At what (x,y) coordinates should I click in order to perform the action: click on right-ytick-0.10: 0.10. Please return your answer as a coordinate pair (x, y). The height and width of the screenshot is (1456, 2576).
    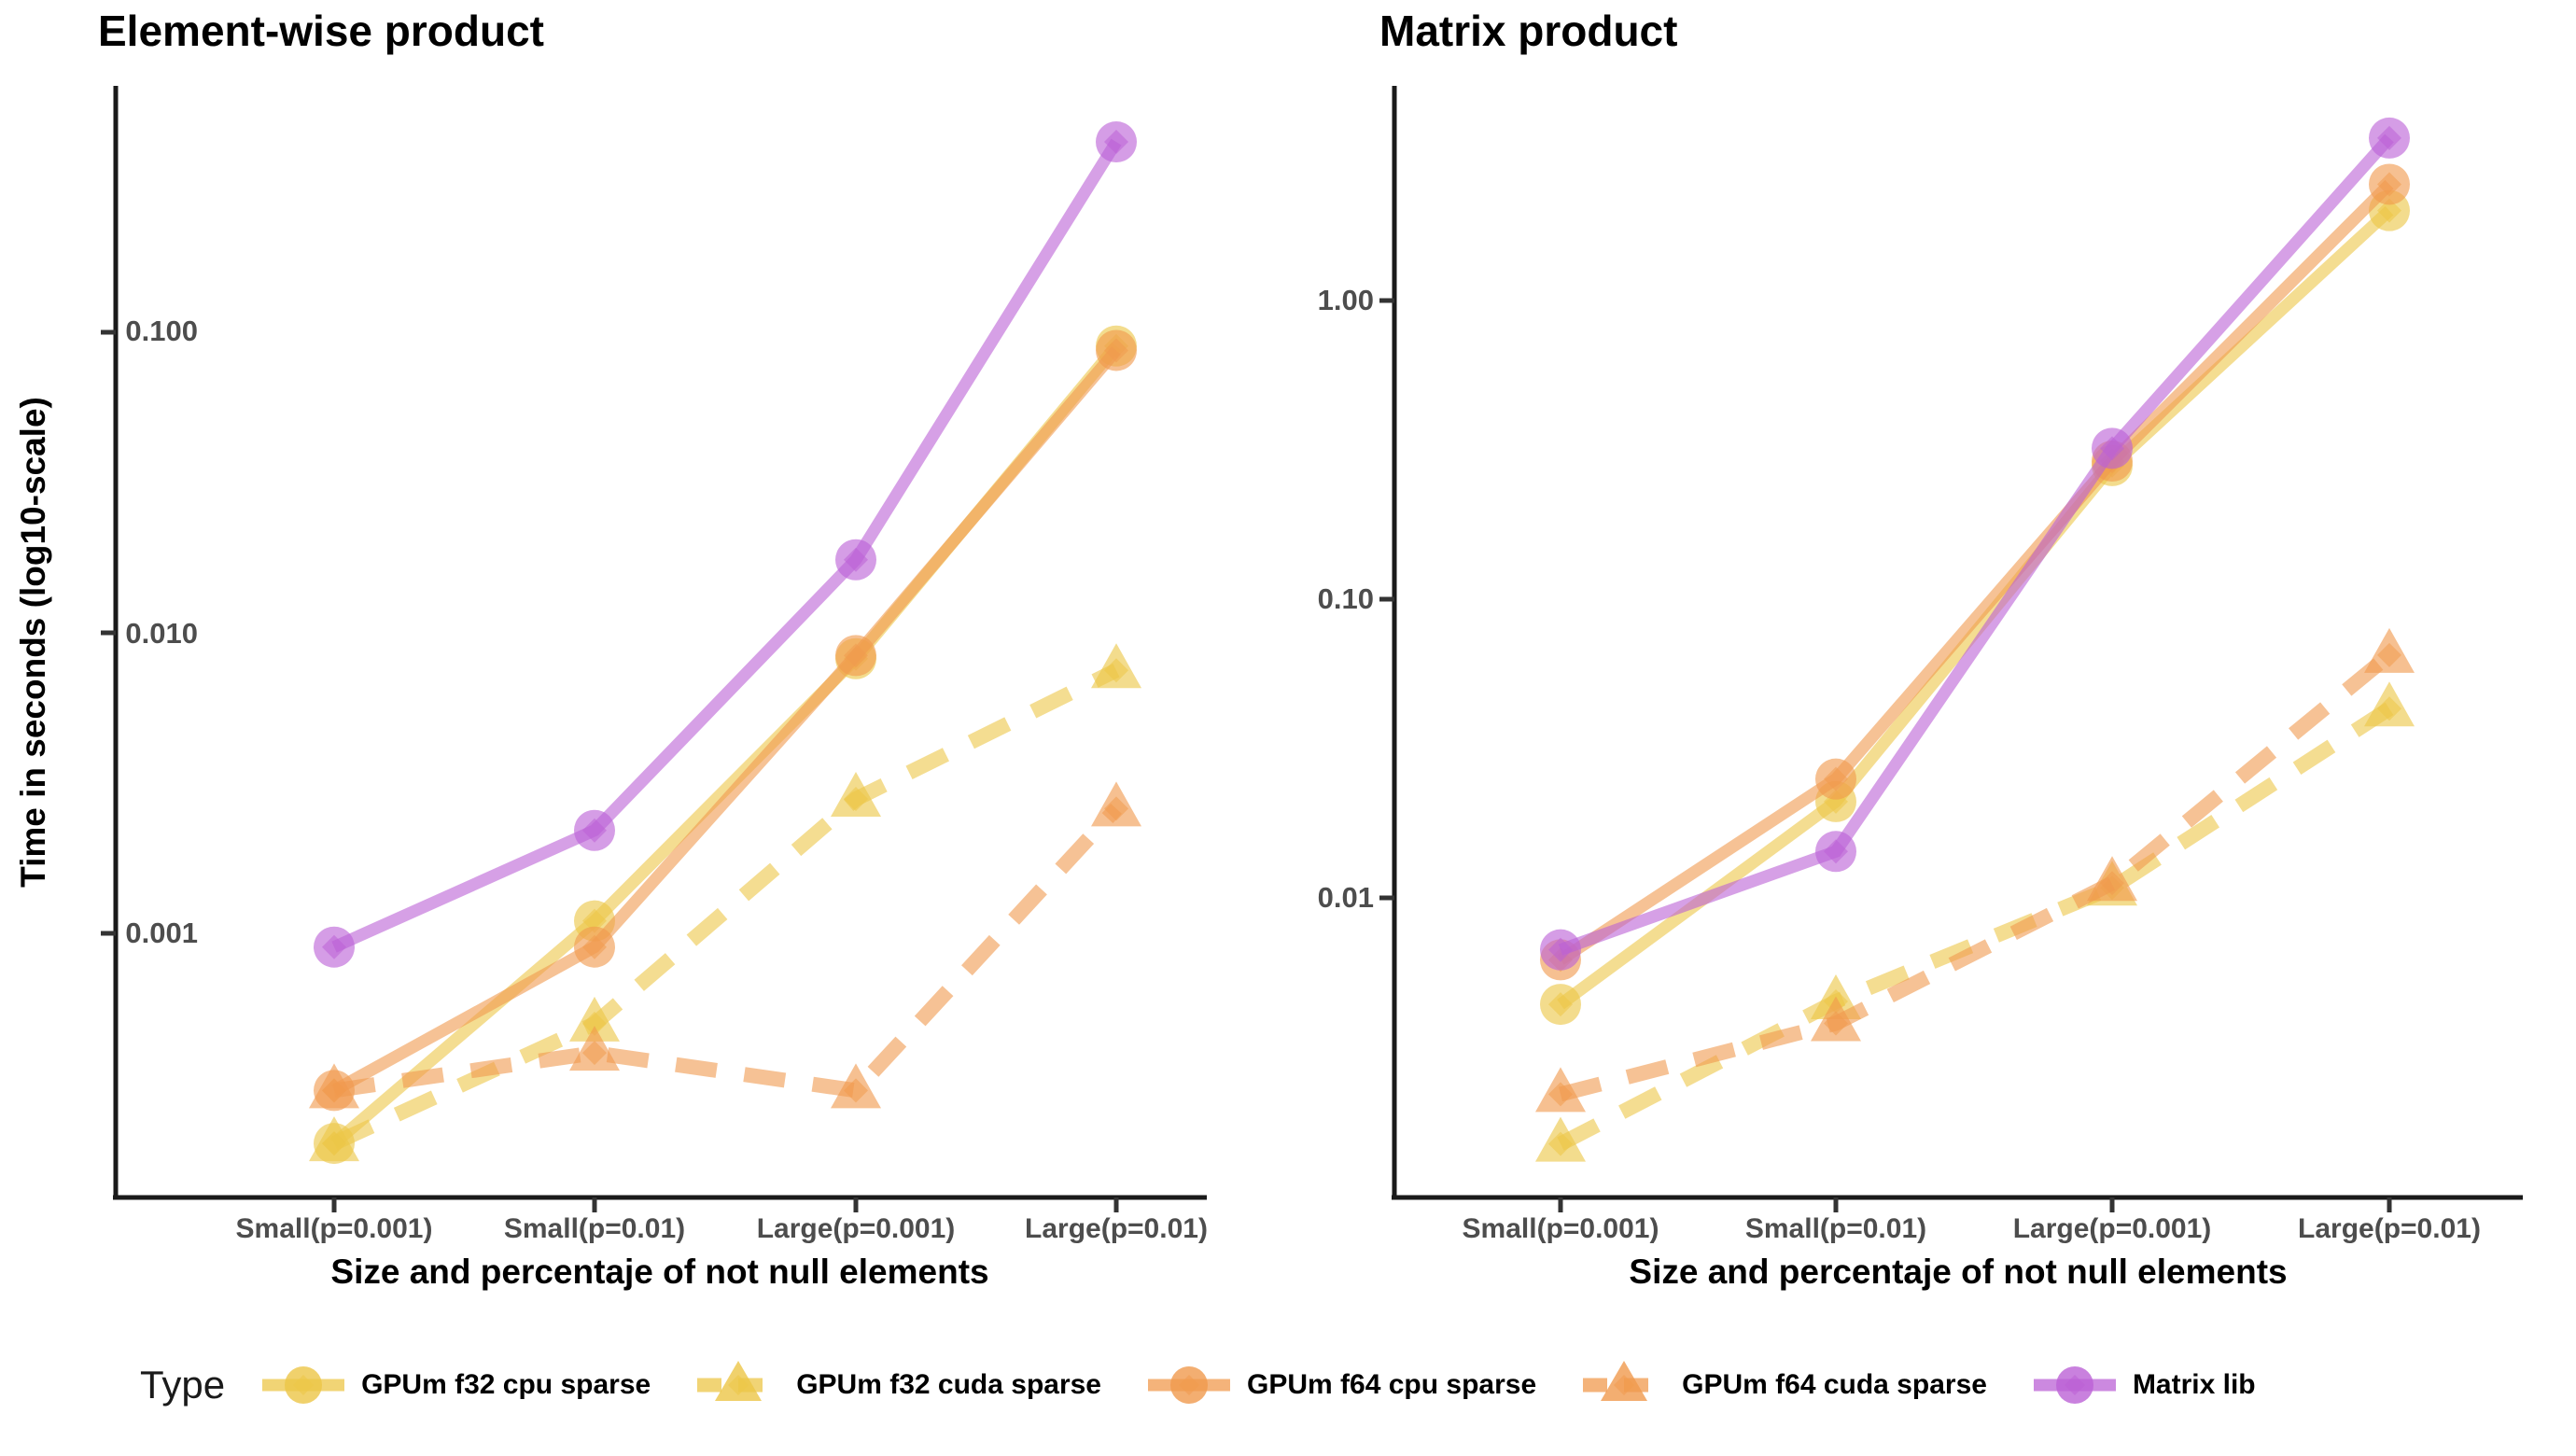
    Looking at the image, I should click on (1345, 598).